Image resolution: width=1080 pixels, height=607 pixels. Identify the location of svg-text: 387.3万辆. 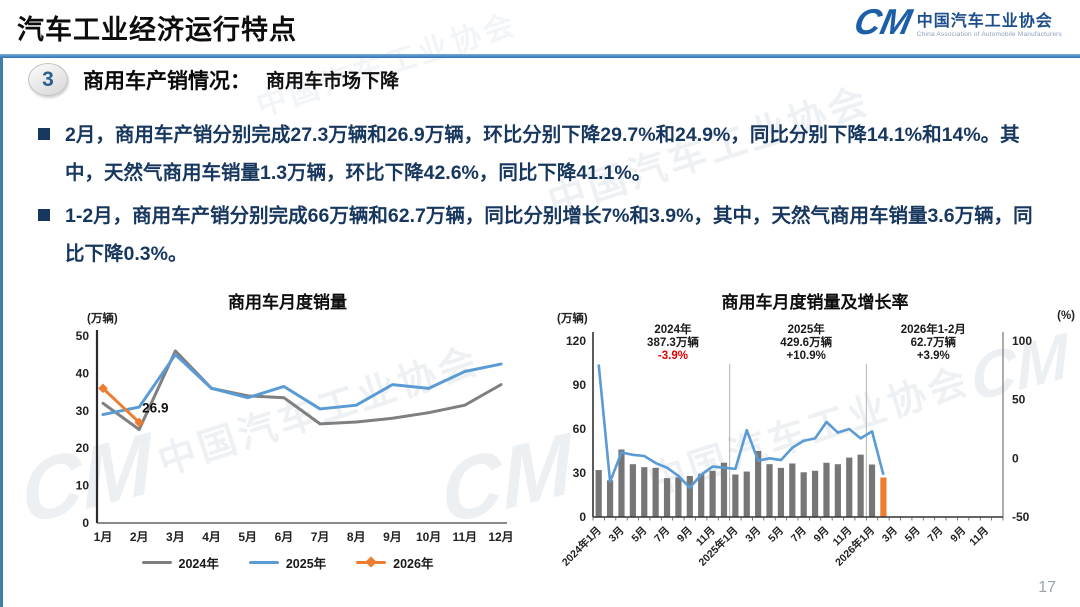
(673, 342).